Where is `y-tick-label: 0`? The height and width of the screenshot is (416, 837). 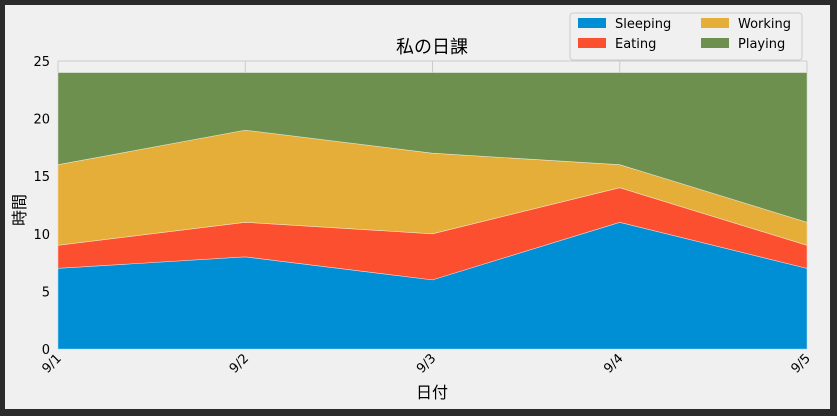
y-tick-label: 0 is located at coordinates (46, 350).